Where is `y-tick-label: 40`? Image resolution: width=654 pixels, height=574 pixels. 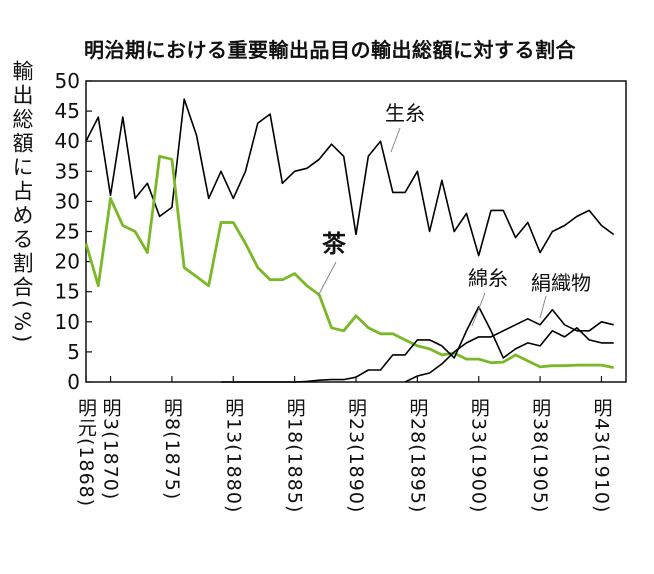 y-tick-label: 40 is located at coordinates (67, 141).